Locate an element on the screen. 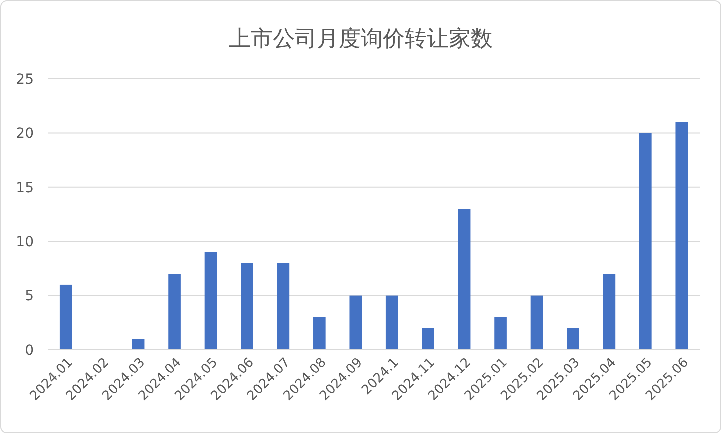  y-tick-label: 25 is located at coordinates (25, 80).